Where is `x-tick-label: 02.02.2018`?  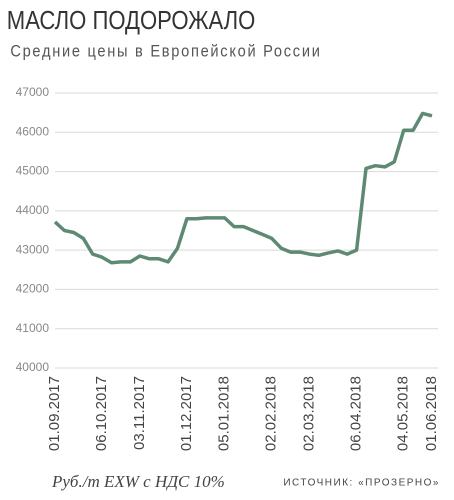
x-tick-label: 02.02.2018 is located at coordinates (271, 413).